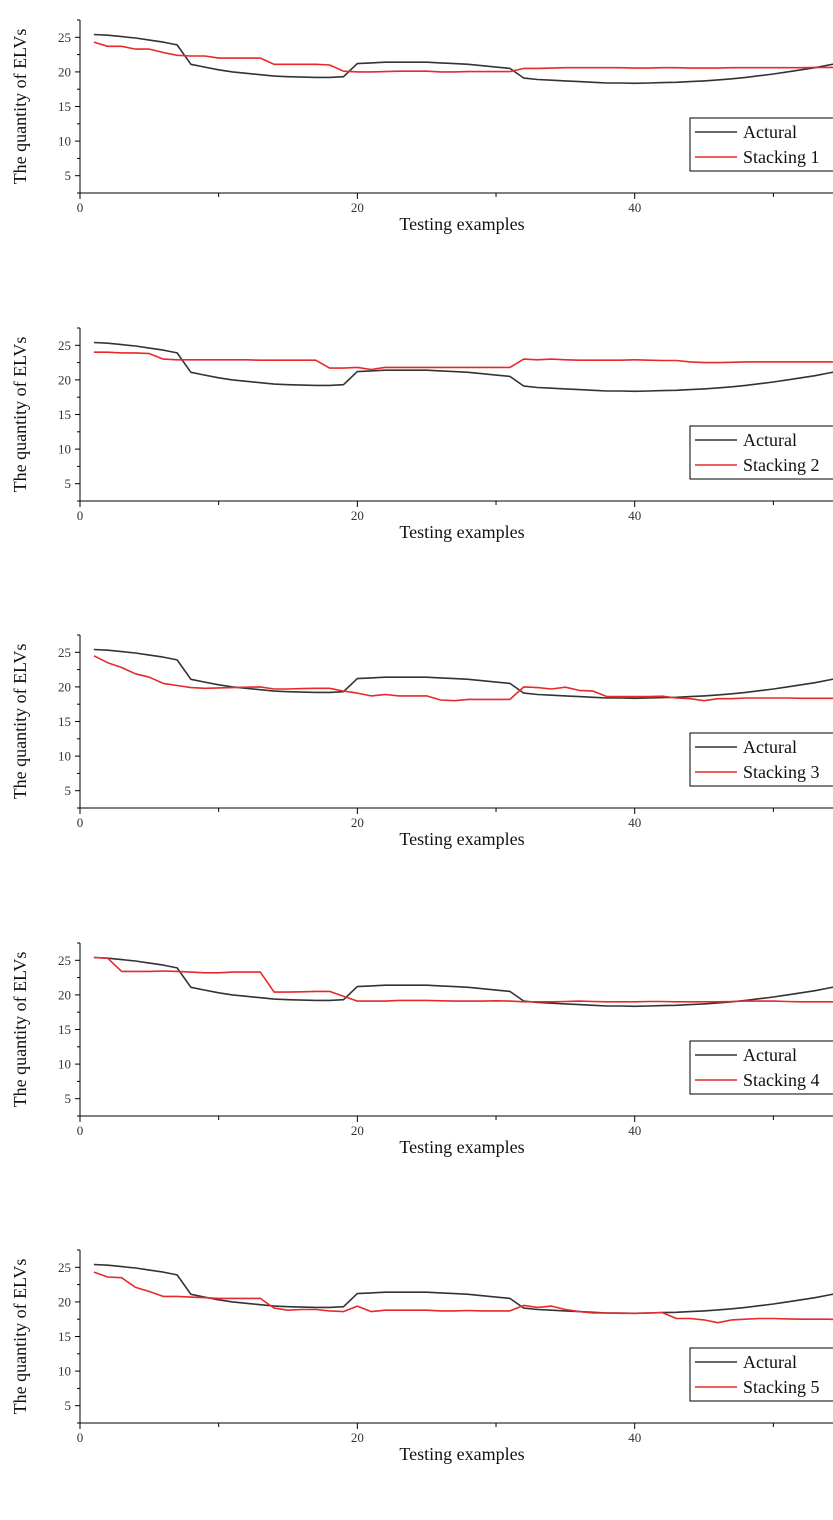  What do you see at coordinates (781, 1080) in the screenshot?
I see `legend-label: Stacking 4` at bounding box center [781, 1080].